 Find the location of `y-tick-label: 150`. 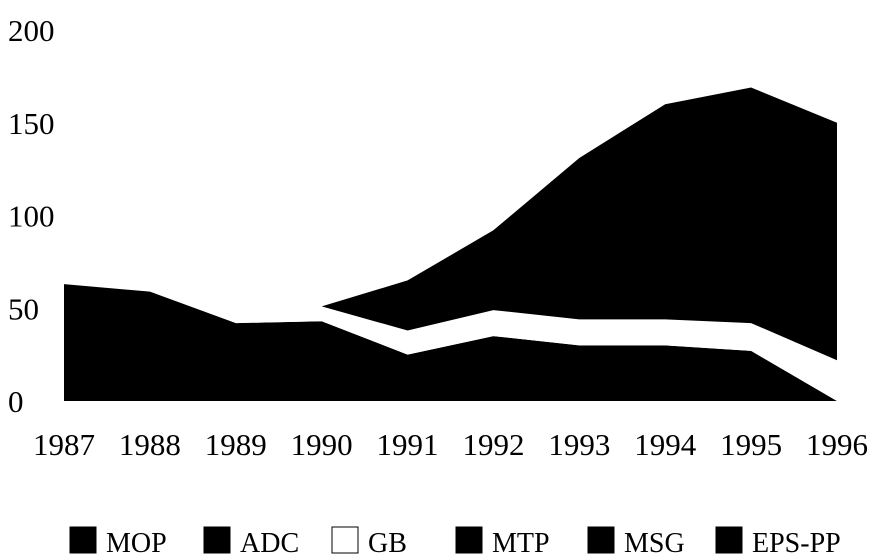

y-tick-label: 150 is located at coordinates (31, 123).